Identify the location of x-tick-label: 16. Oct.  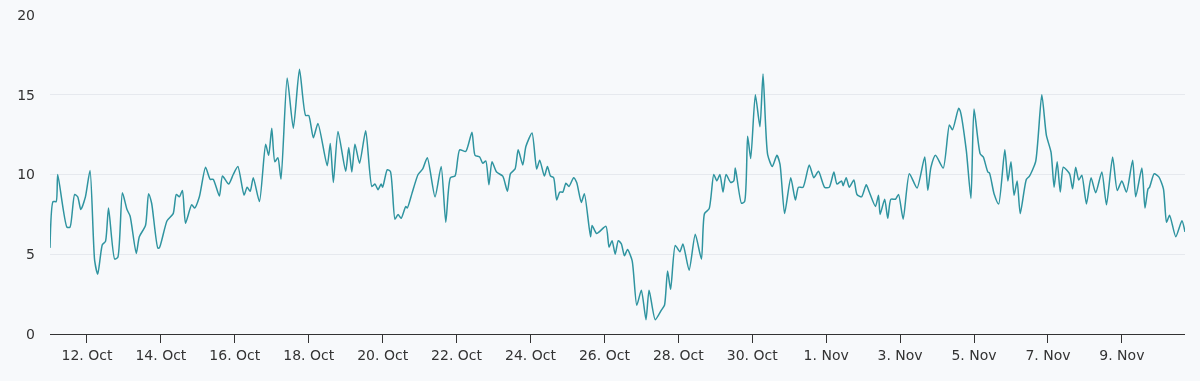
(235, 354).